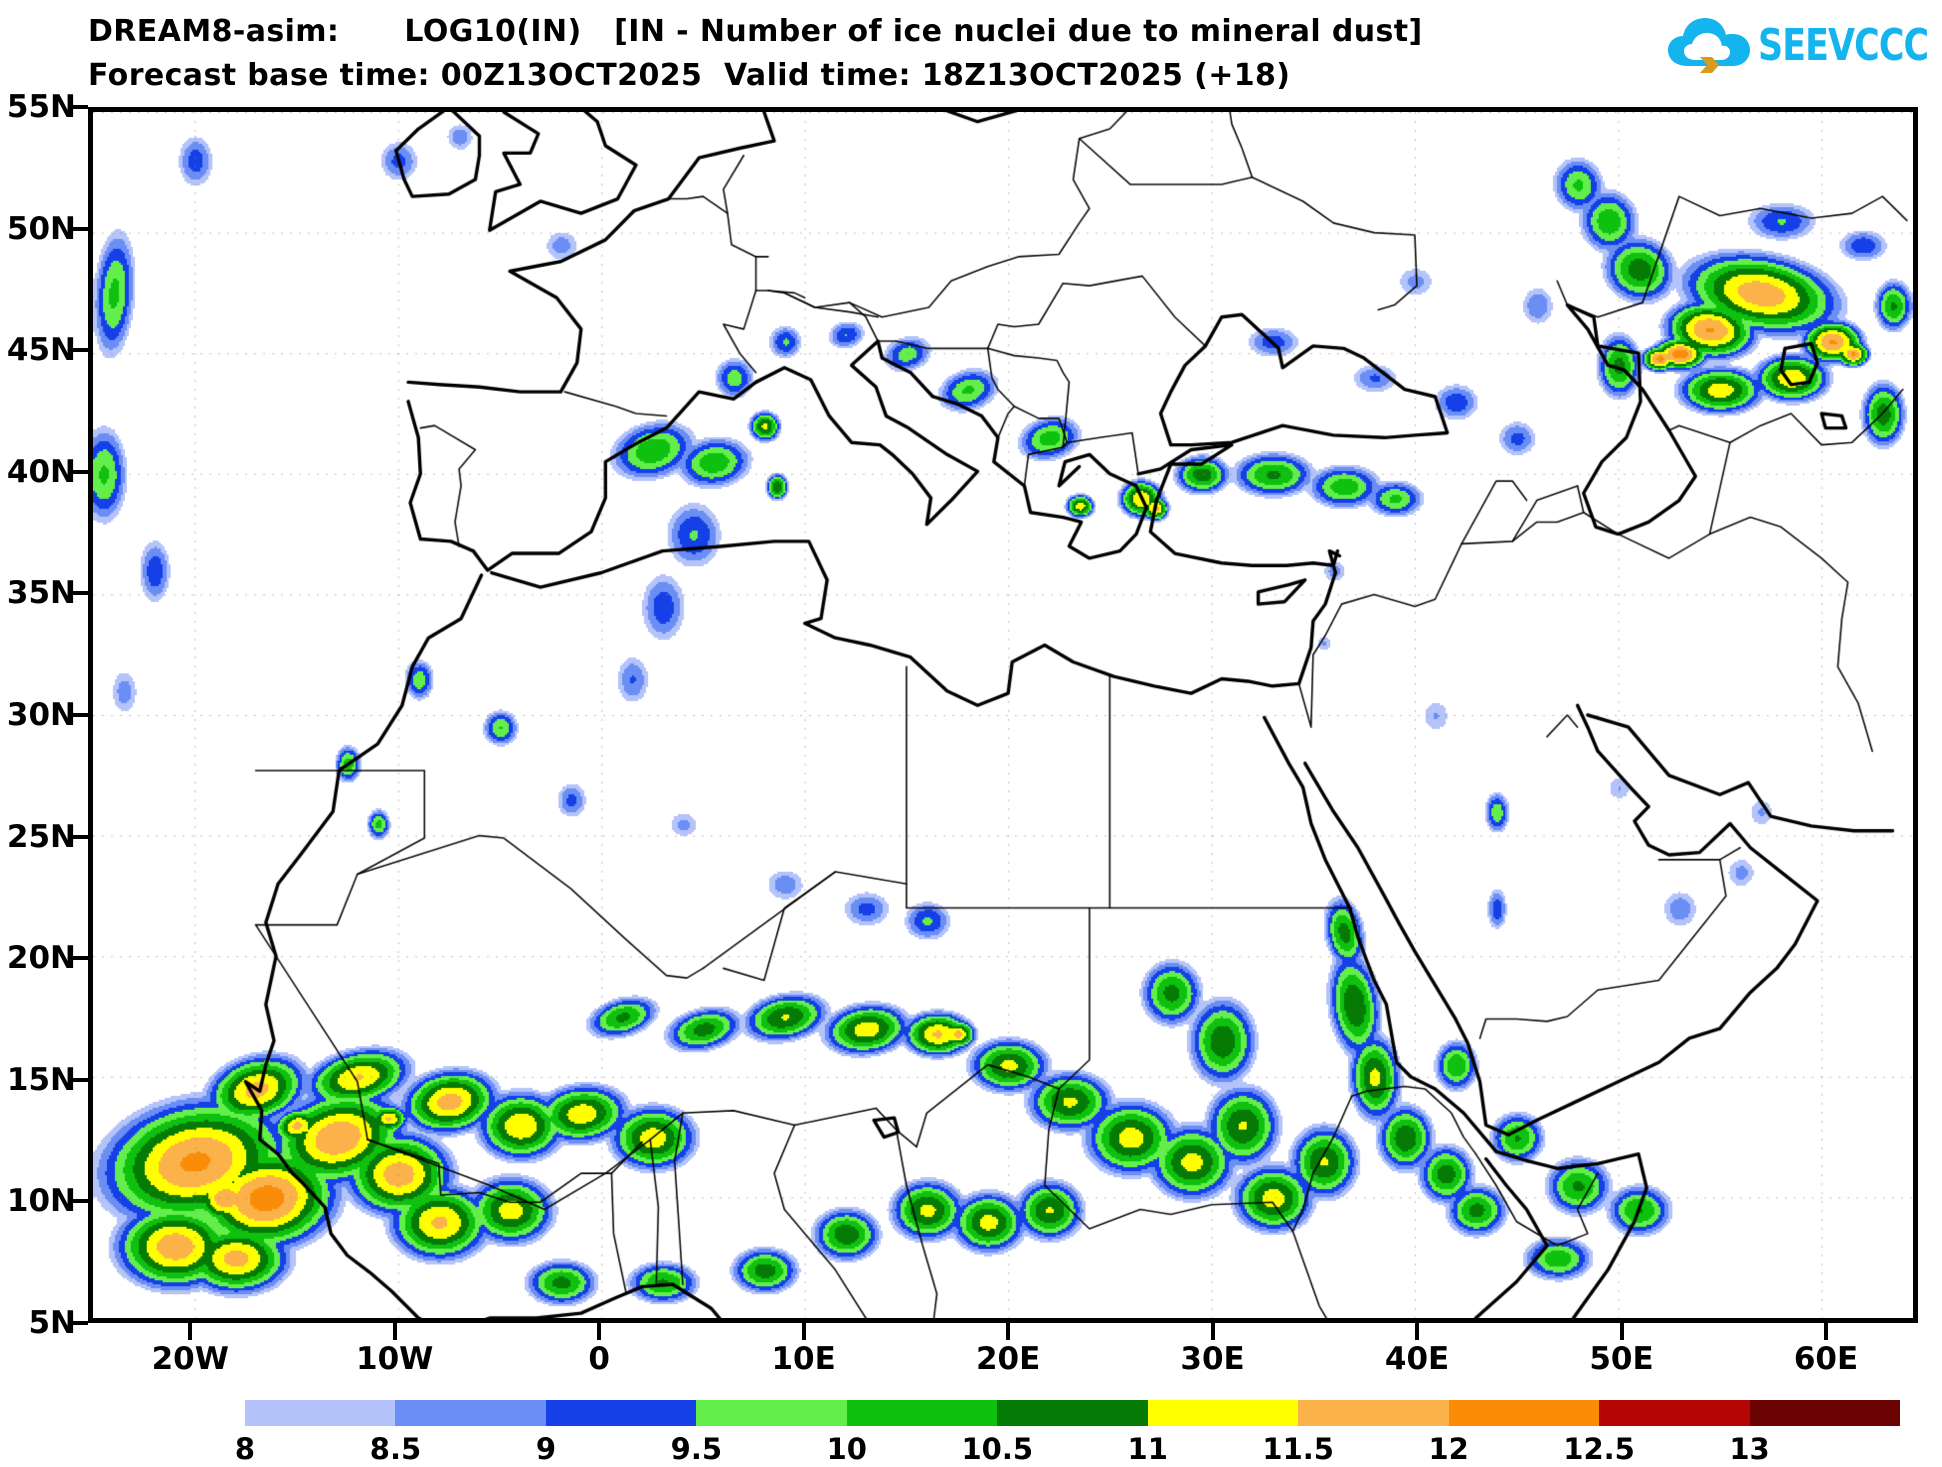 Image resolution: width=1942 pixels, height=1467 pixels. Describe the element at coordinates (1448, 1449) in the screenshot. I see `colorbar-tick-12: 12` at that location.